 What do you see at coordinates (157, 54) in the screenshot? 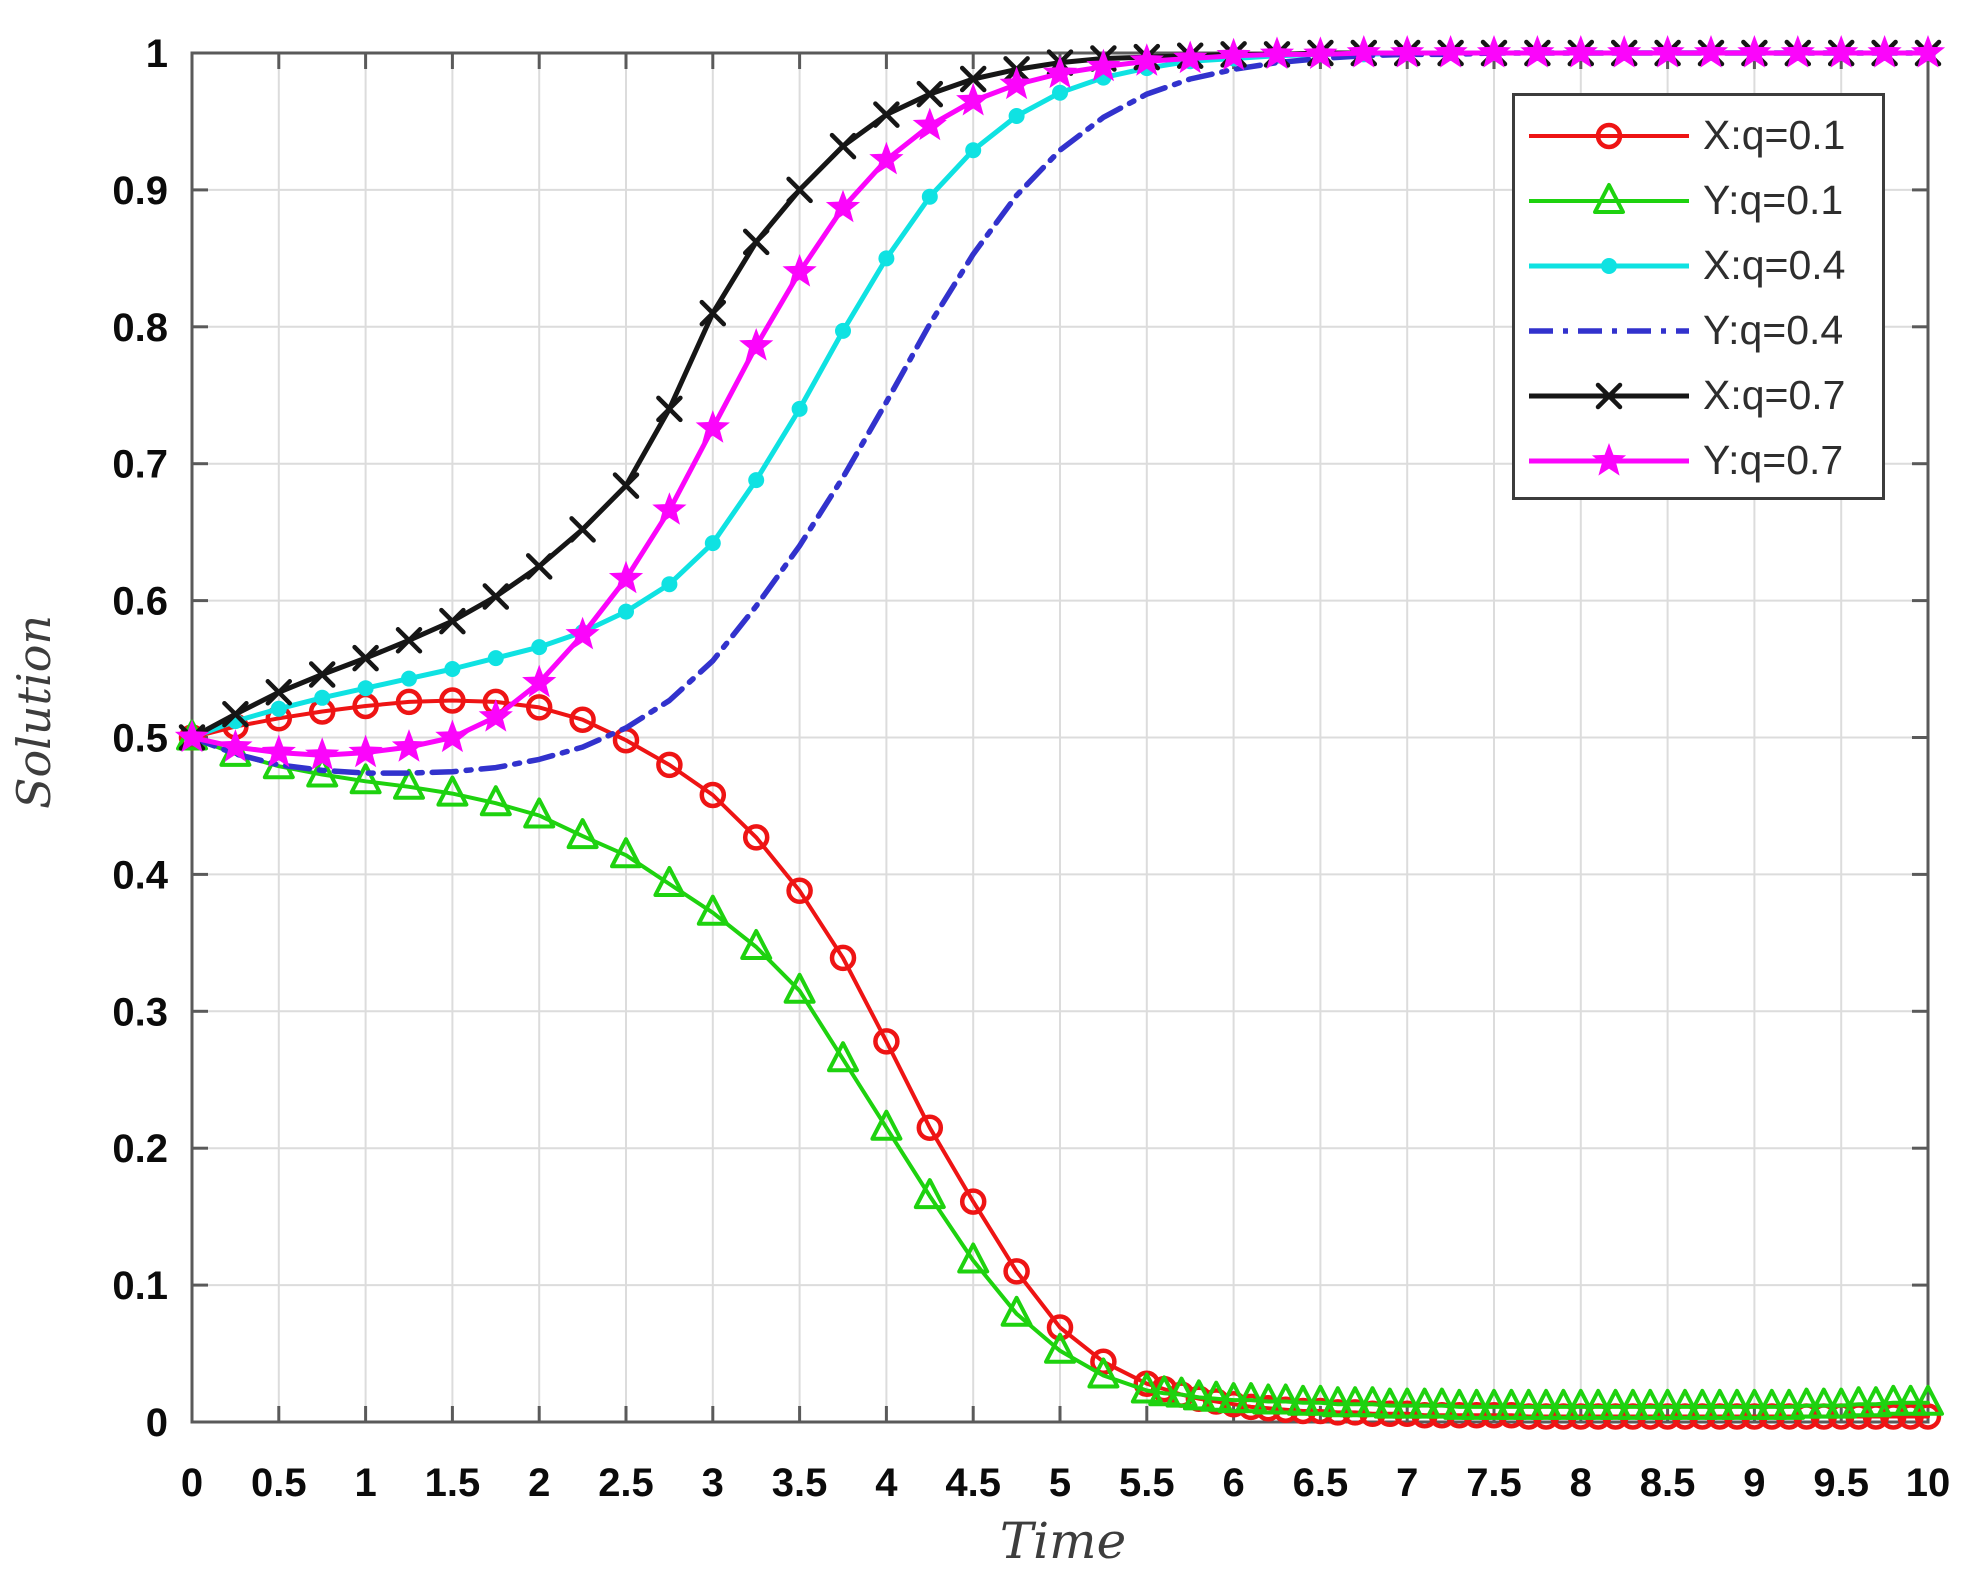
I see `y-tick-label: 1` at bounding box center [157, 54].